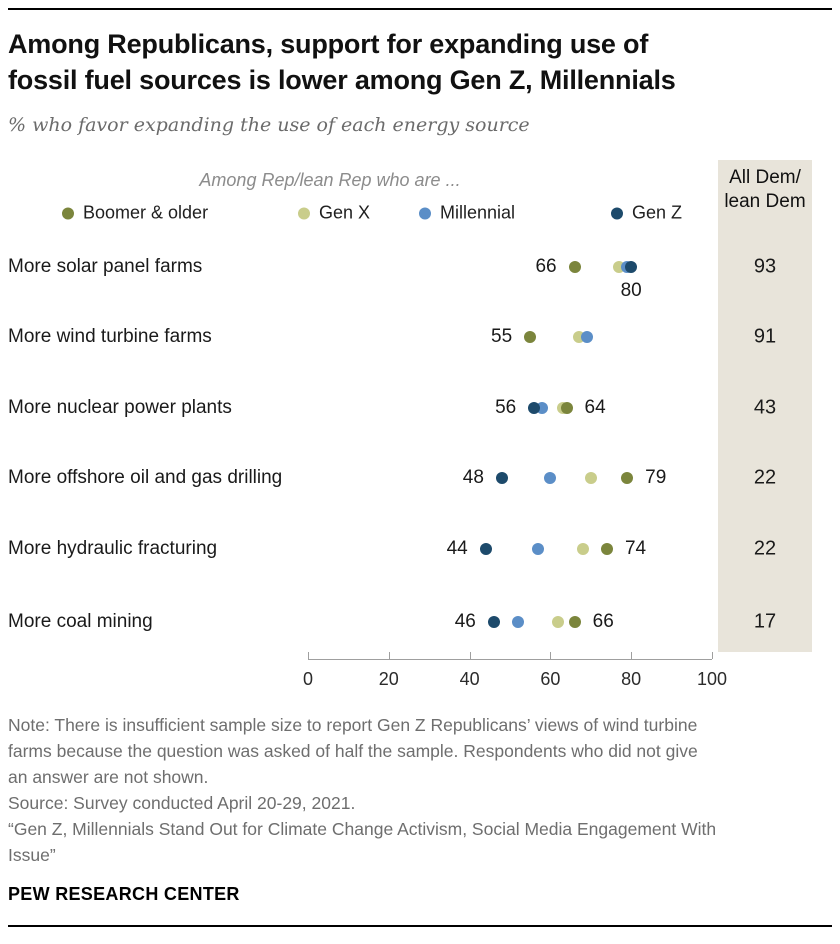  I want to click on row-category-label: More hydraulic fracturing, so click(113, 548).